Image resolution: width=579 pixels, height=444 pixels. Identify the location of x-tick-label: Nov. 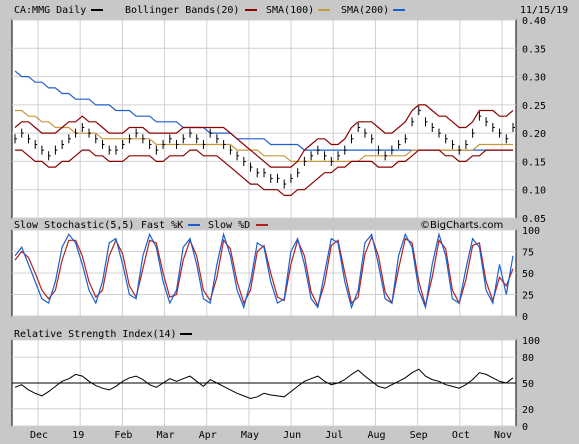
(503, 435).